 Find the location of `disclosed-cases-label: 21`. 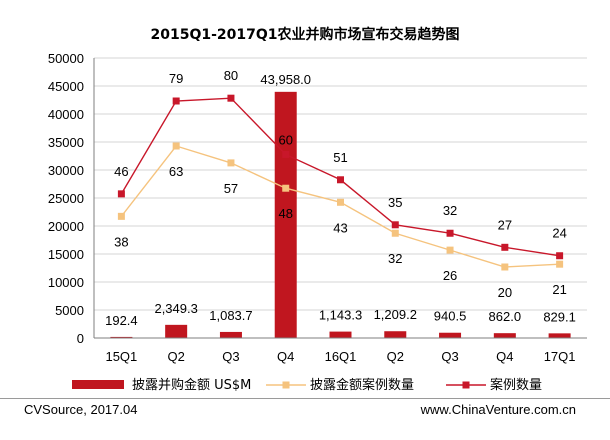

disclosed-cases-label: 21 is located at coordinates (559, 289).